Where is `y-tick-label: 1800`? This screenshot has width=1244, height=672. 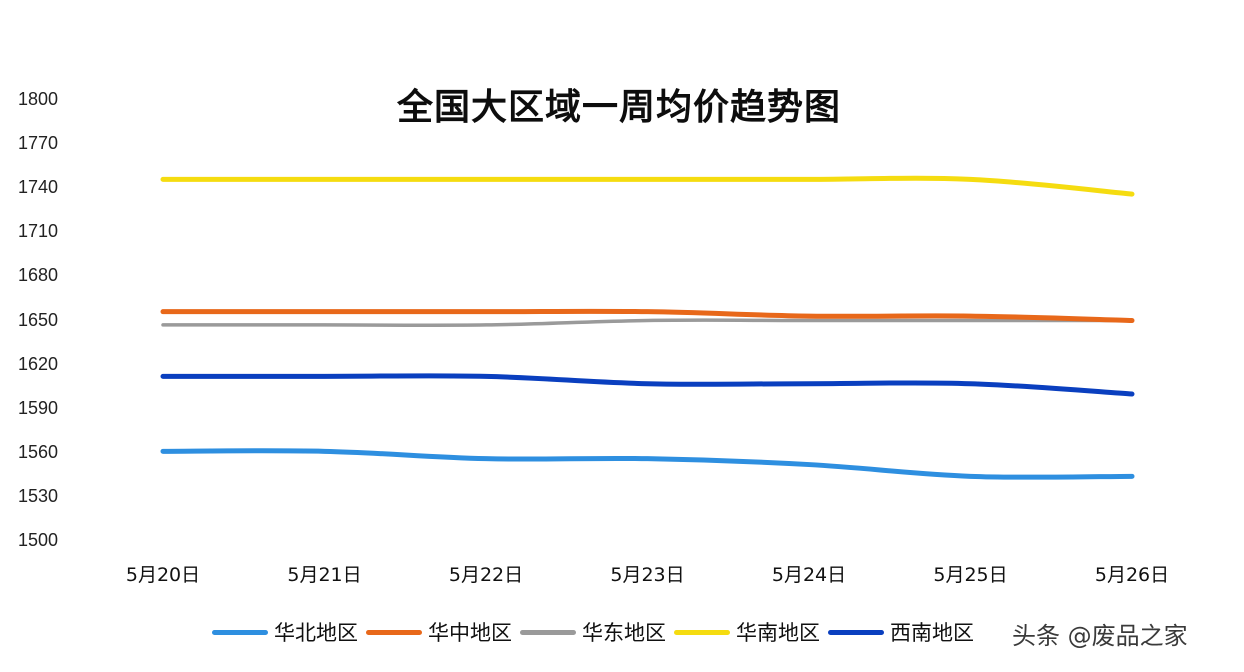 y-tick-label: 1800 is located at coordinates (38, 99).